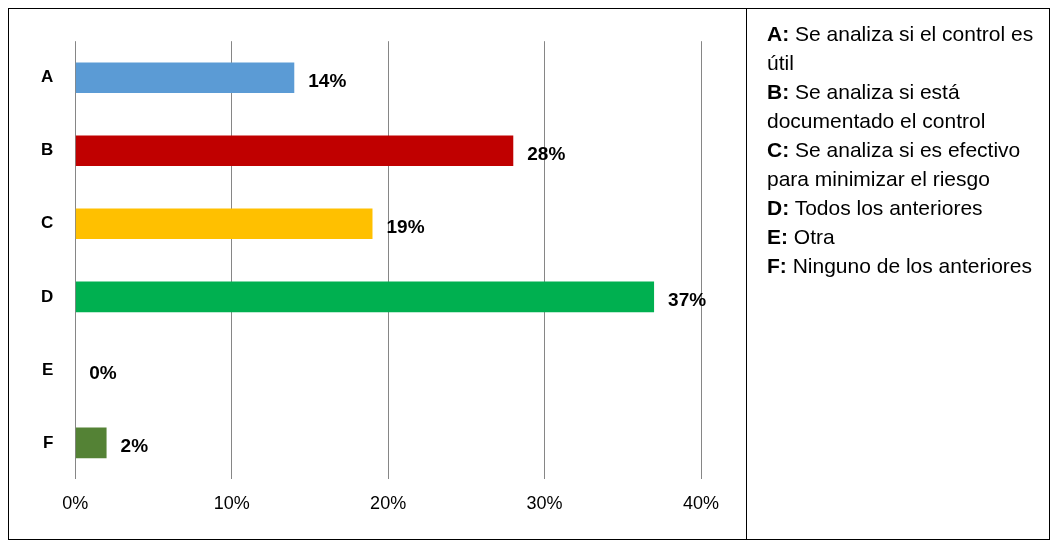 The image size is (1058, 543). Describe the element at coordinates (546, 153) in the screenshot. I see `data-label: 28%` at that location.